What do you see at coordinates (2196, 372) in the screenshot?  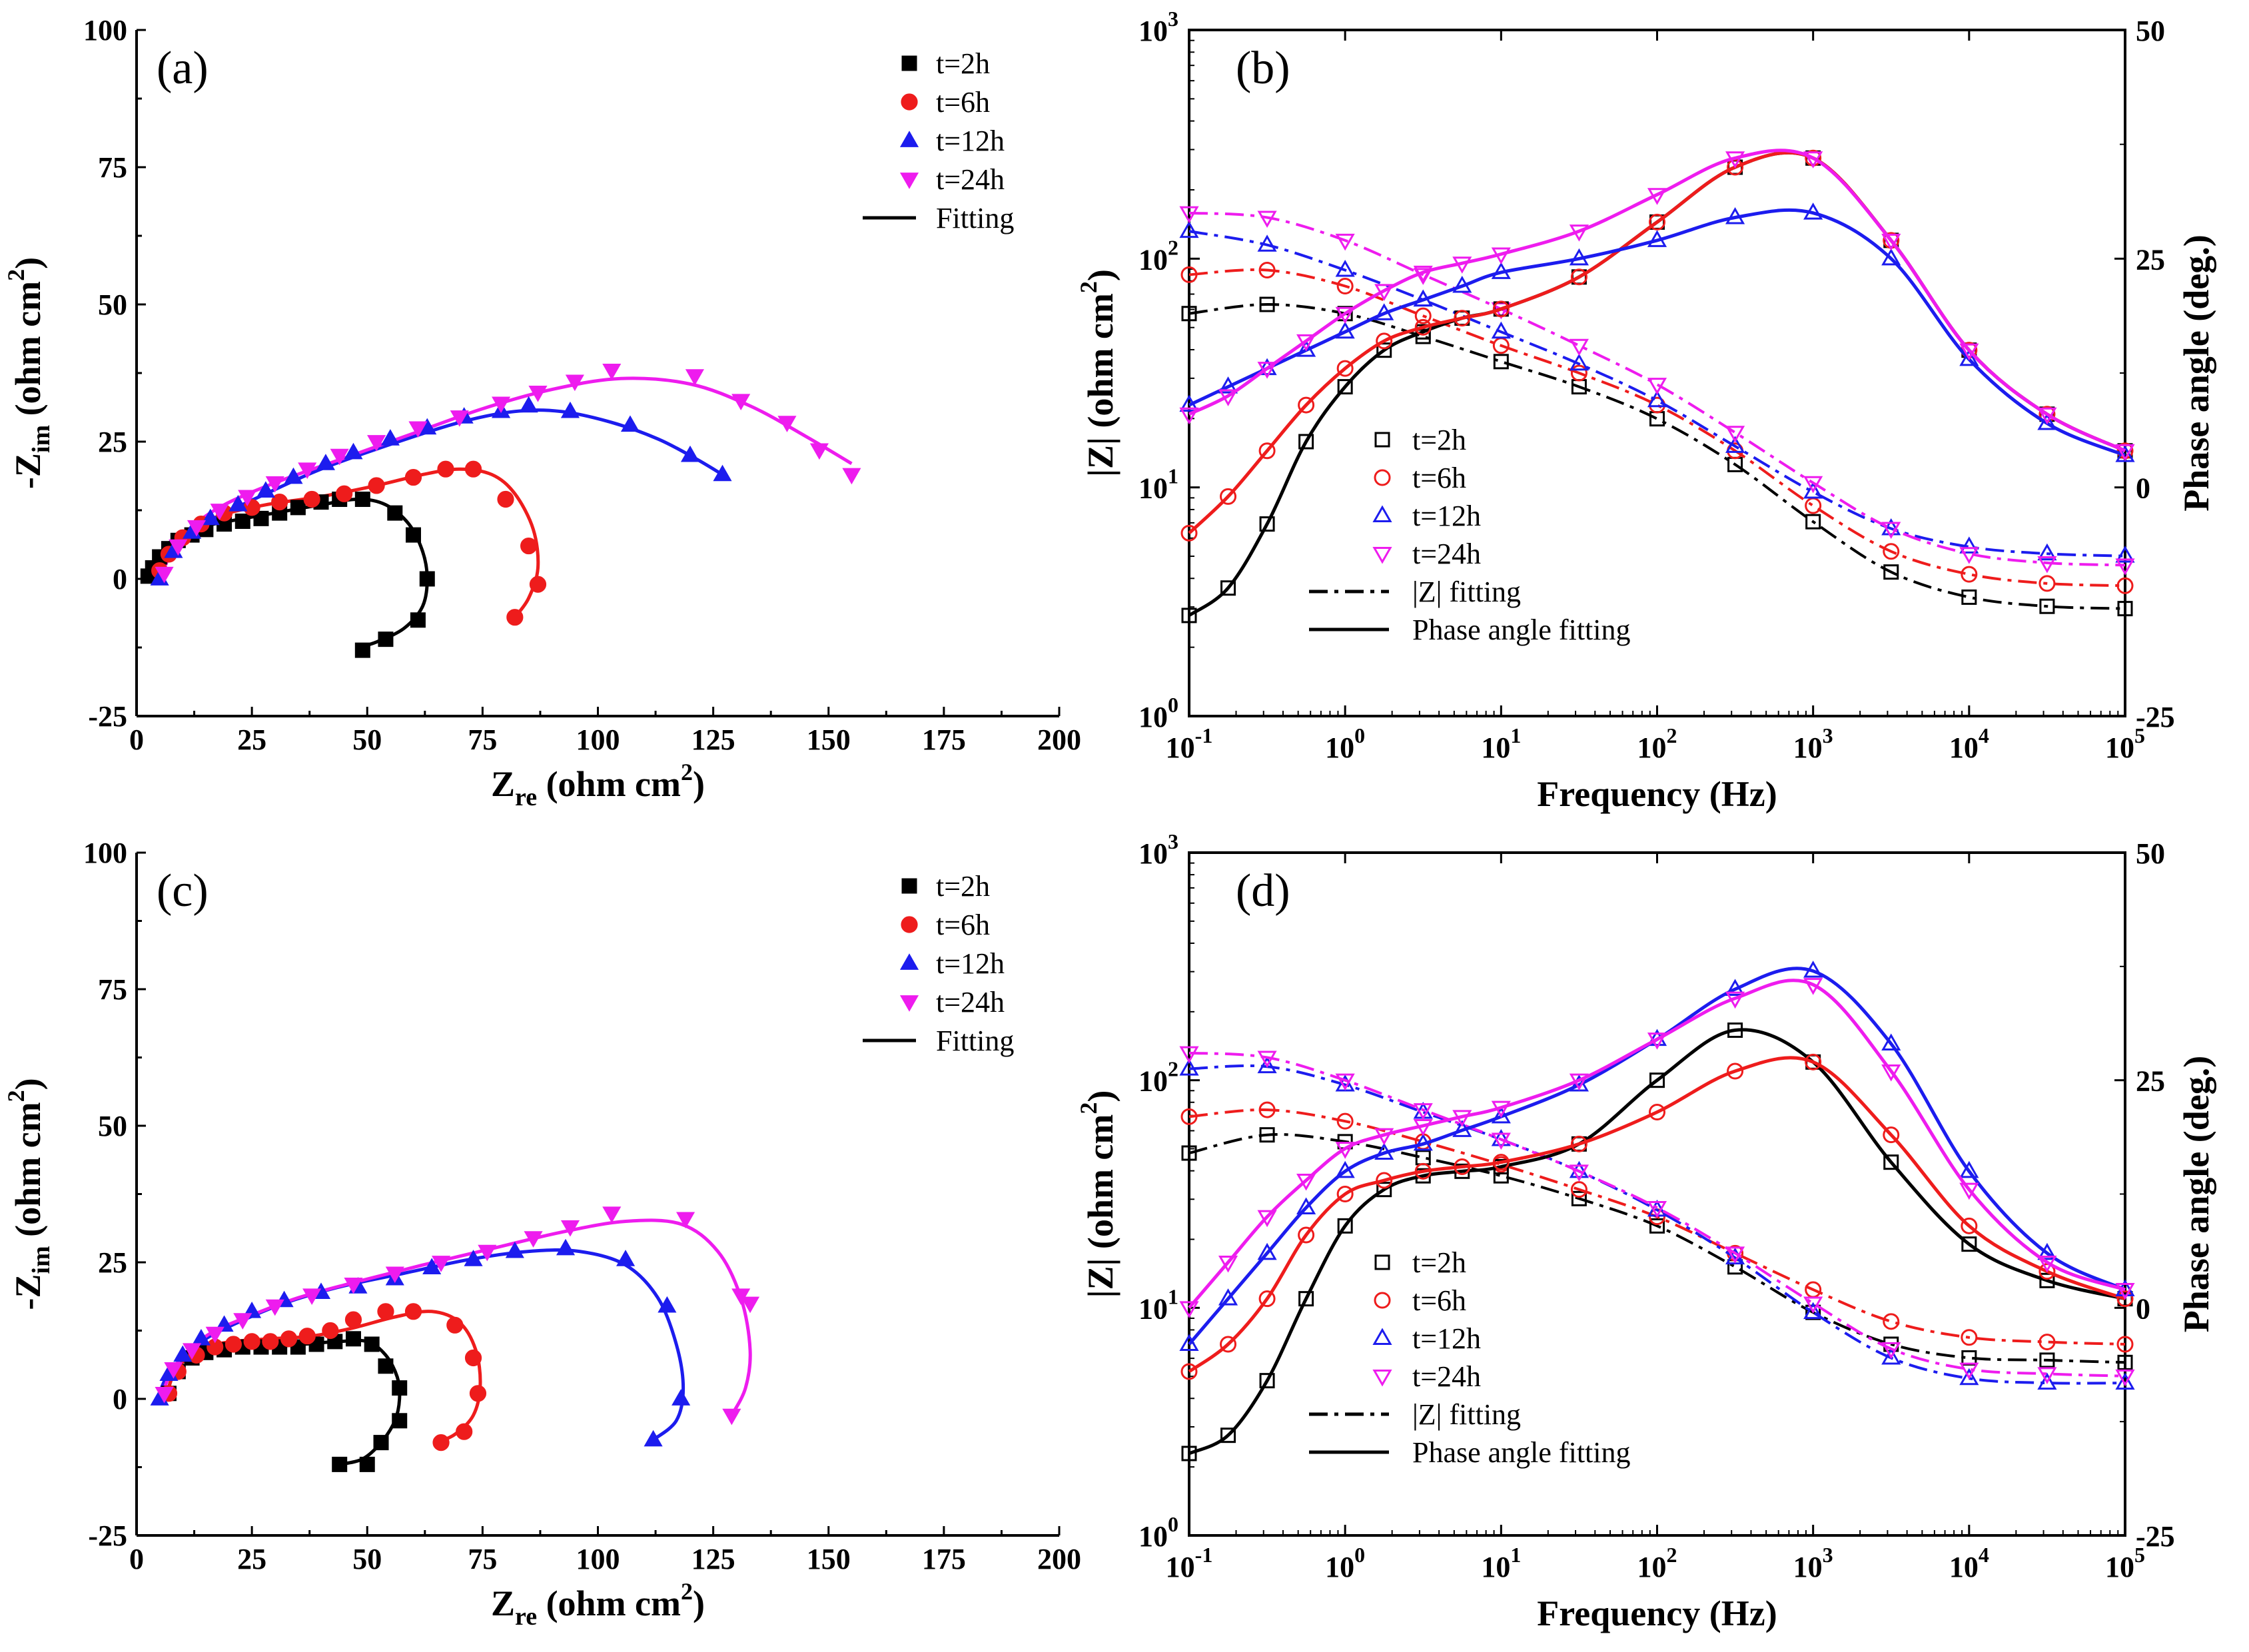 I see `y2-axis-label: Phase angle (deg.)` at bounding box center [2196, 372].